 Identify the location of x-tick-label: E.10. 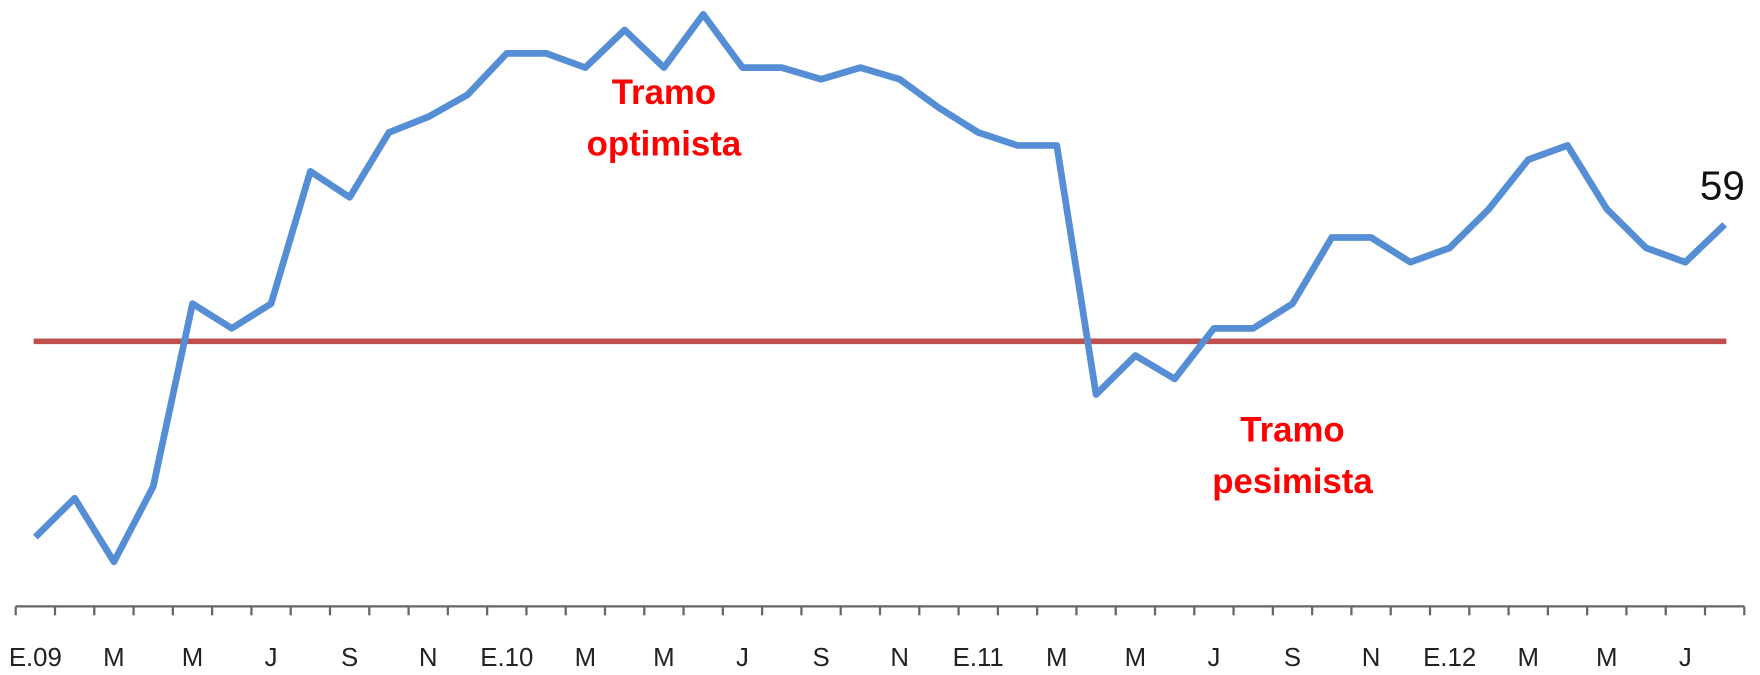
(506, 658).